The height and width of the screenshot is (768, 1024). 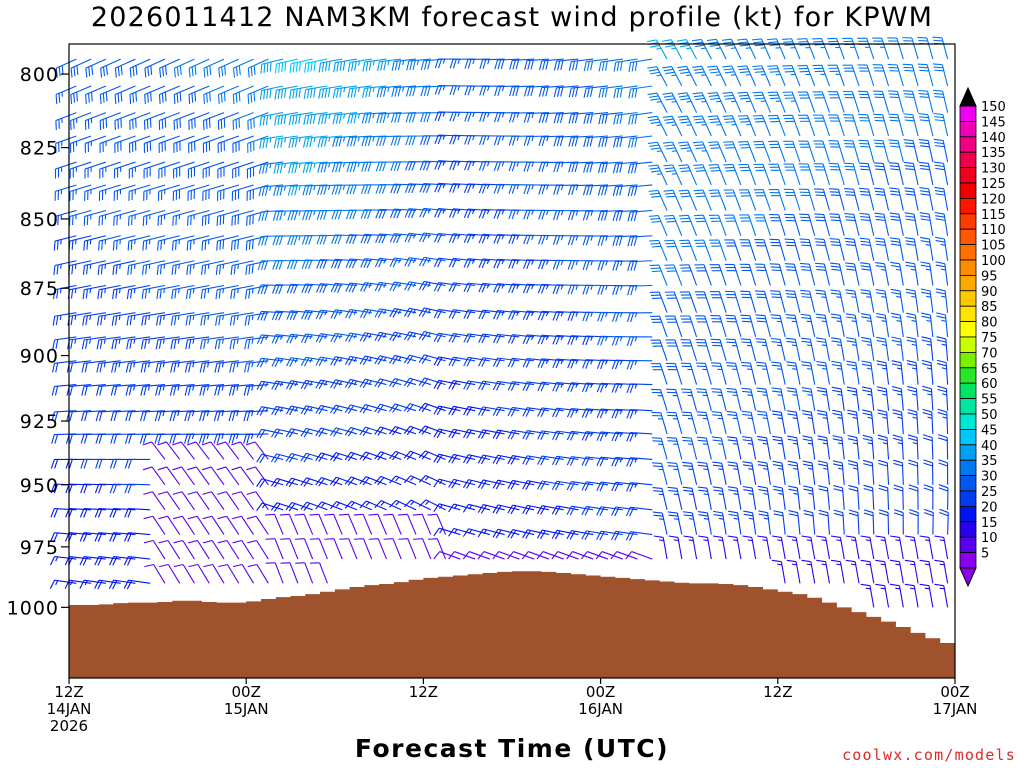 What do you see at coordinates (989, 292) in the screenshot?
I see `colorbar-label: 90` at bounding box center [989, 292].